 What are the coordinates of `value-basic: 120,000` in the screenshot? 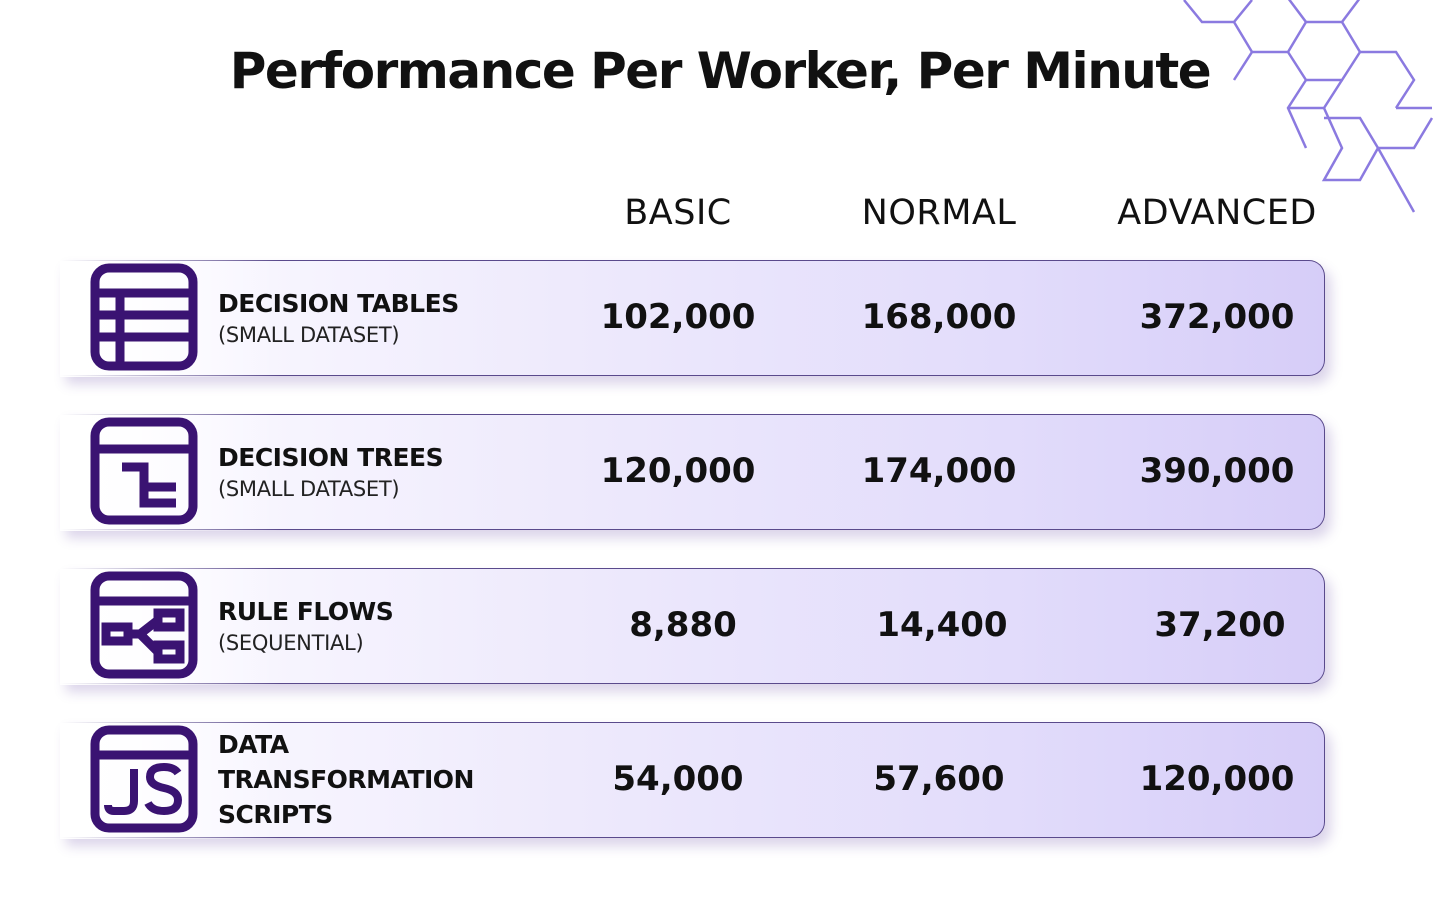 It's located at (678, 471).